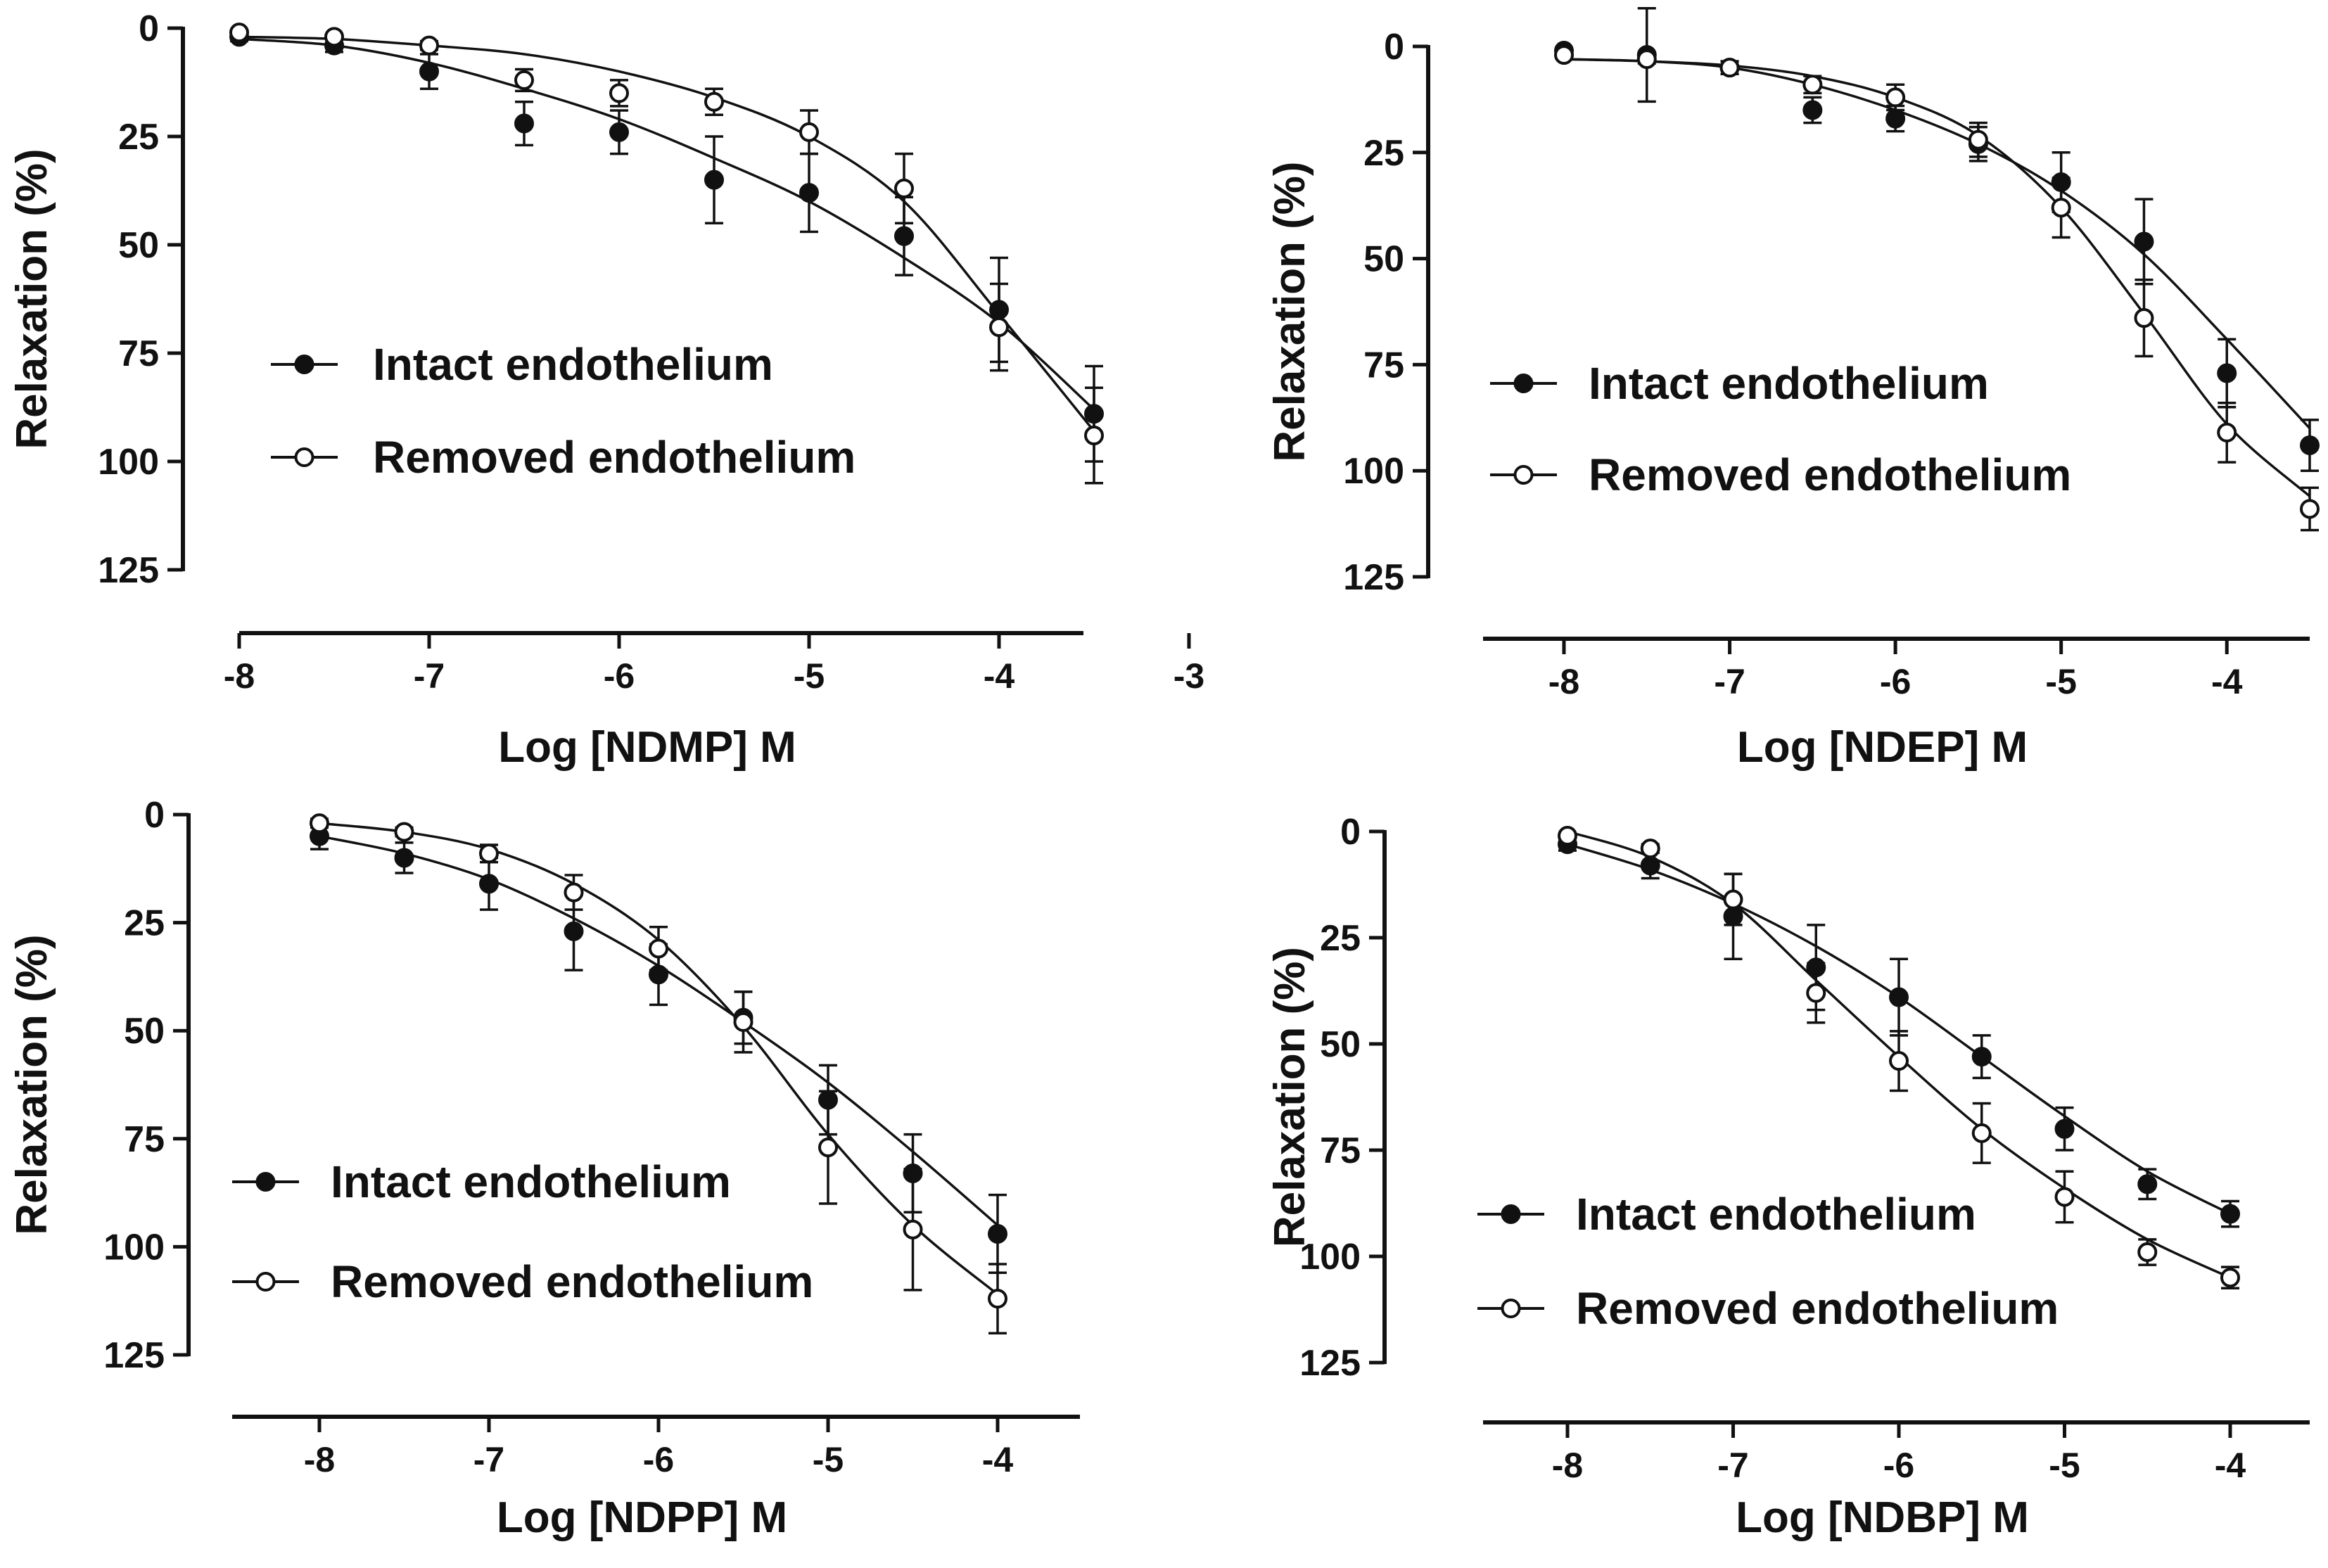 This screenshot has width=2328, height=1568. Describe the element at coordinates (1882, 1518) in the screenshot. I see `x-axis-label: Log [NDBP] M` at that location.